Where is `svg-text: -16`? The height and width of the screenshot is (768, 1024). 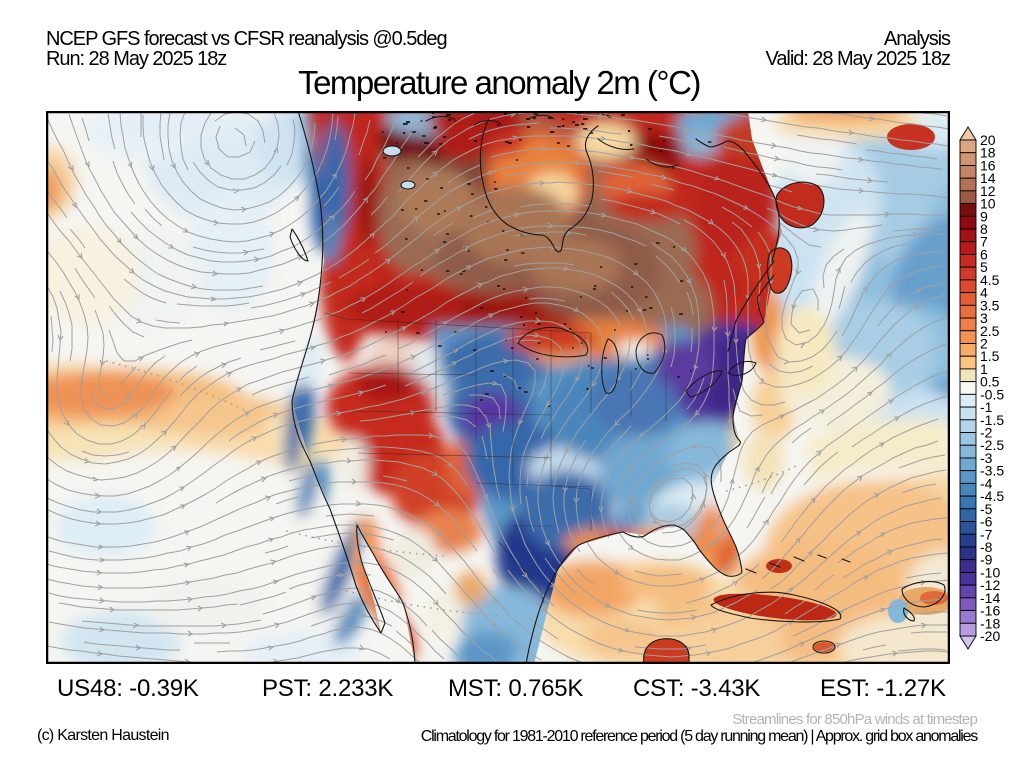
svg-text: -16 is located at coordinates (990, 611).